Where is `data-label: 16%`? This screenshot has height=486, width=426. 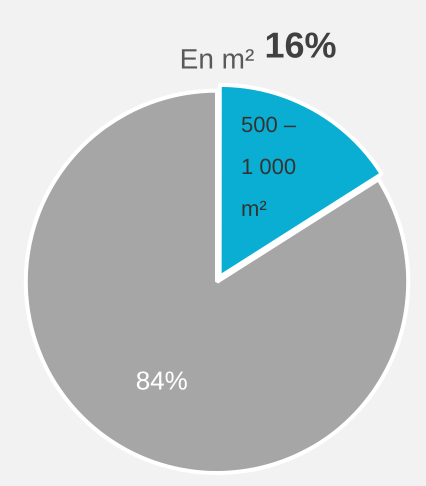 data-label: 16% is located at coordinates (300, 45).